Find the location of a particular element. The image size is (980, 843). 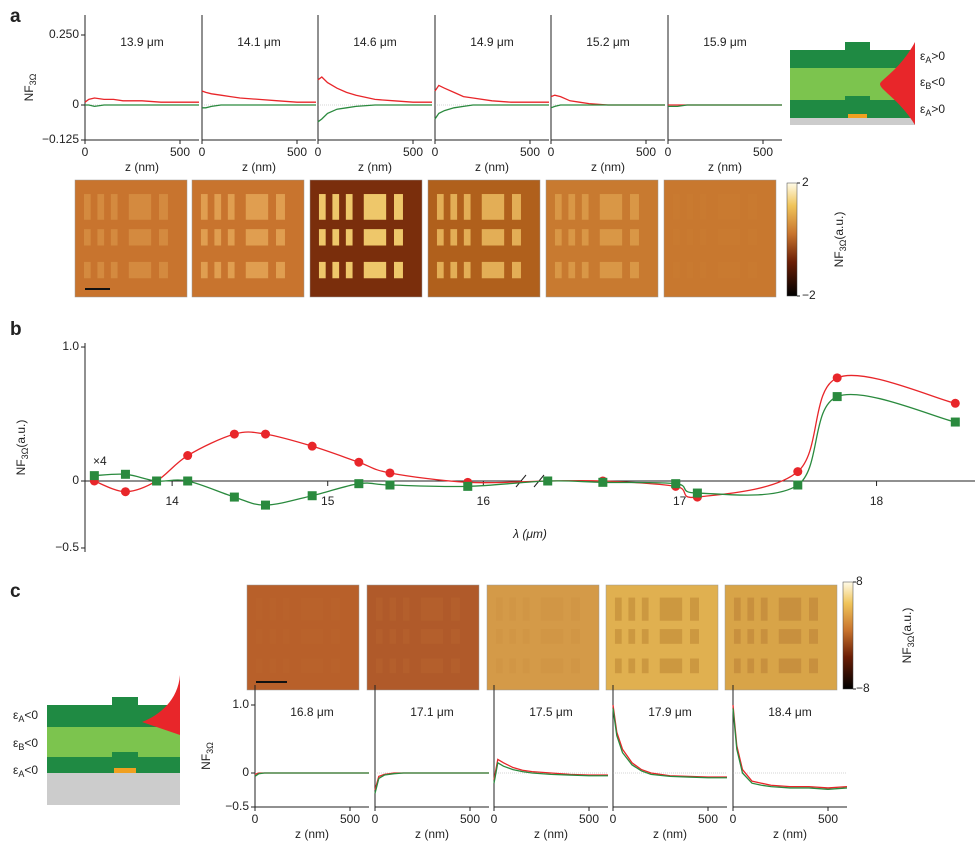

x-tick-label: 15 is located at coordinates (328, 501).